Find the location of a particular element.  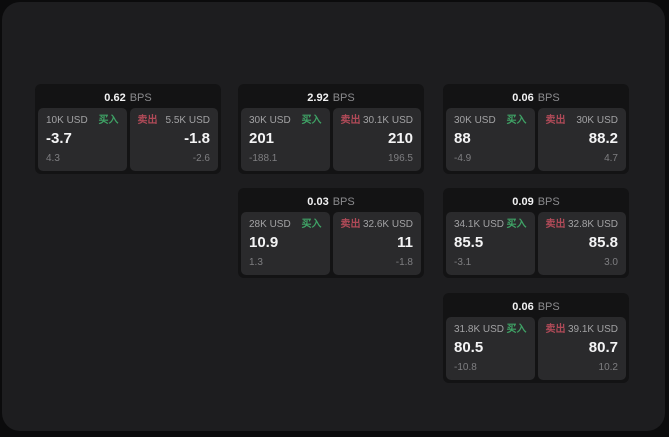

buy-price: -3.7 is located at coordinates (59, 138).